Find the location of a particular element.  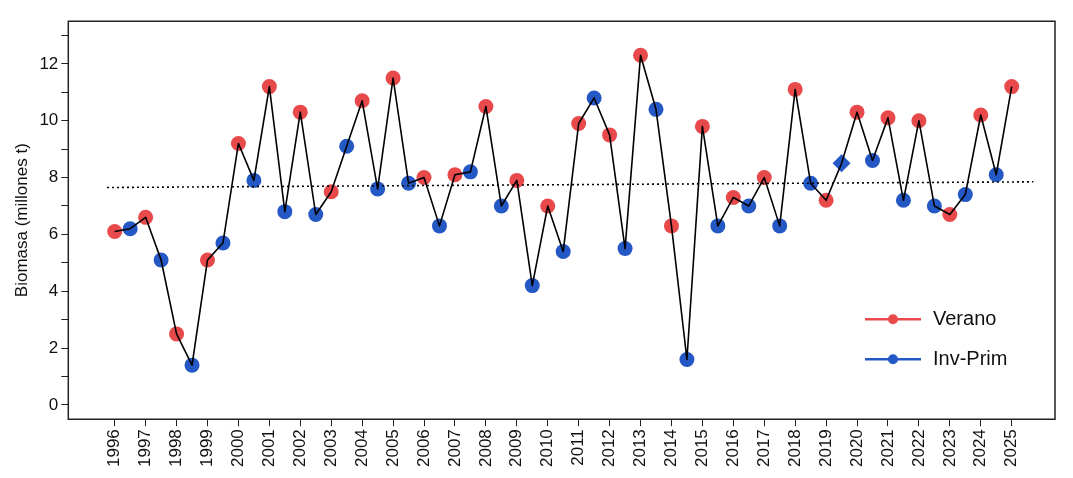

y-tick-label: 6 is located at coordinates (53, 234).